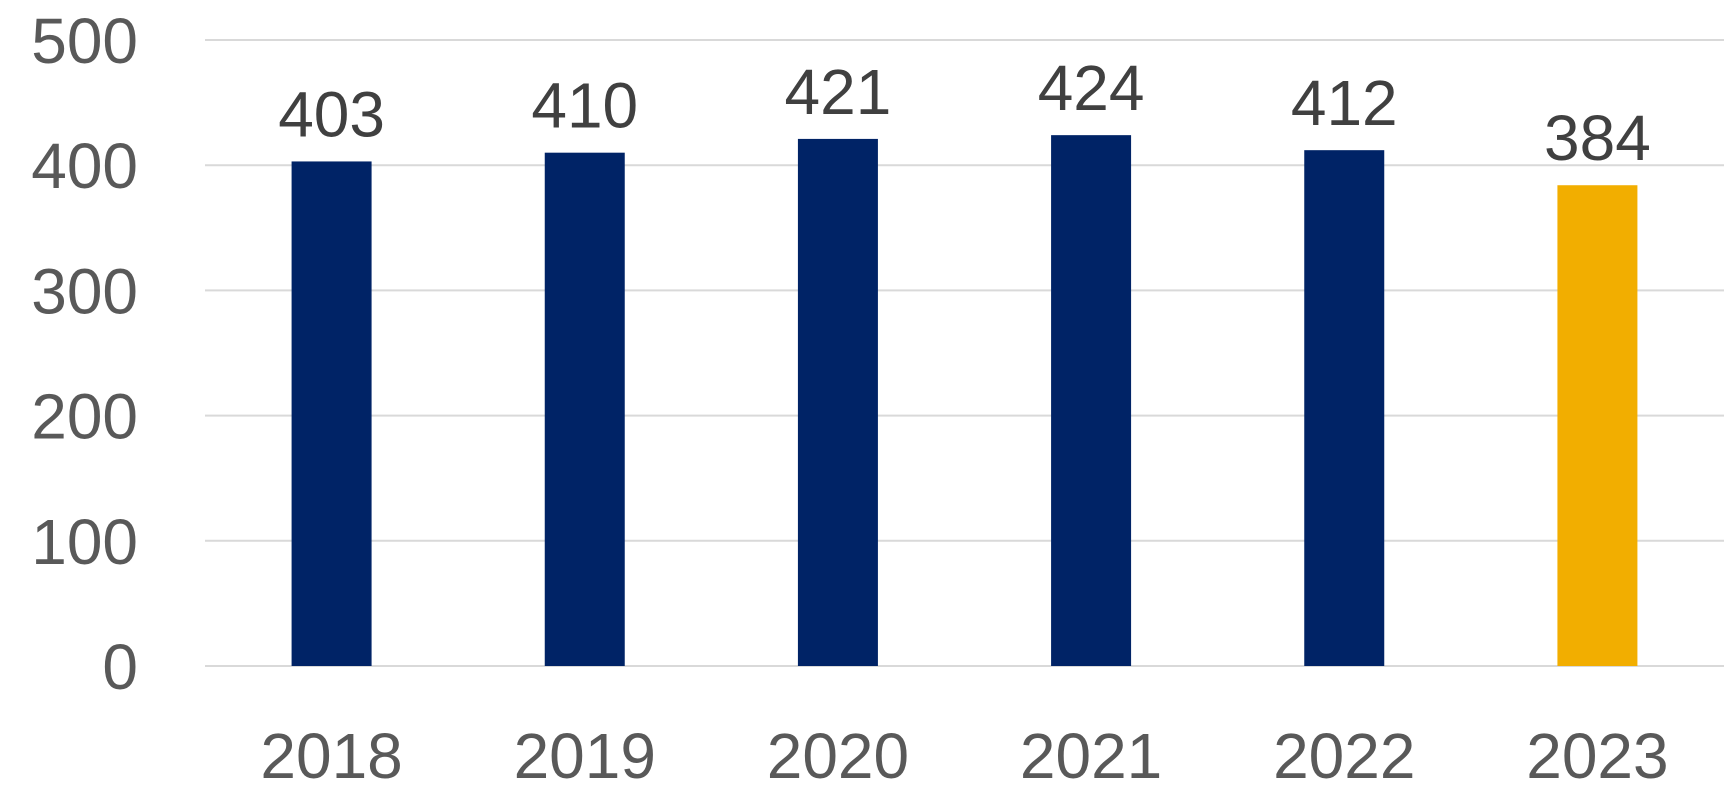 The height and width of the screenshot is (786, 1724). Describe the element at coordinates (331, 114) in the screenshot. I see `data-label: 403` at that location.